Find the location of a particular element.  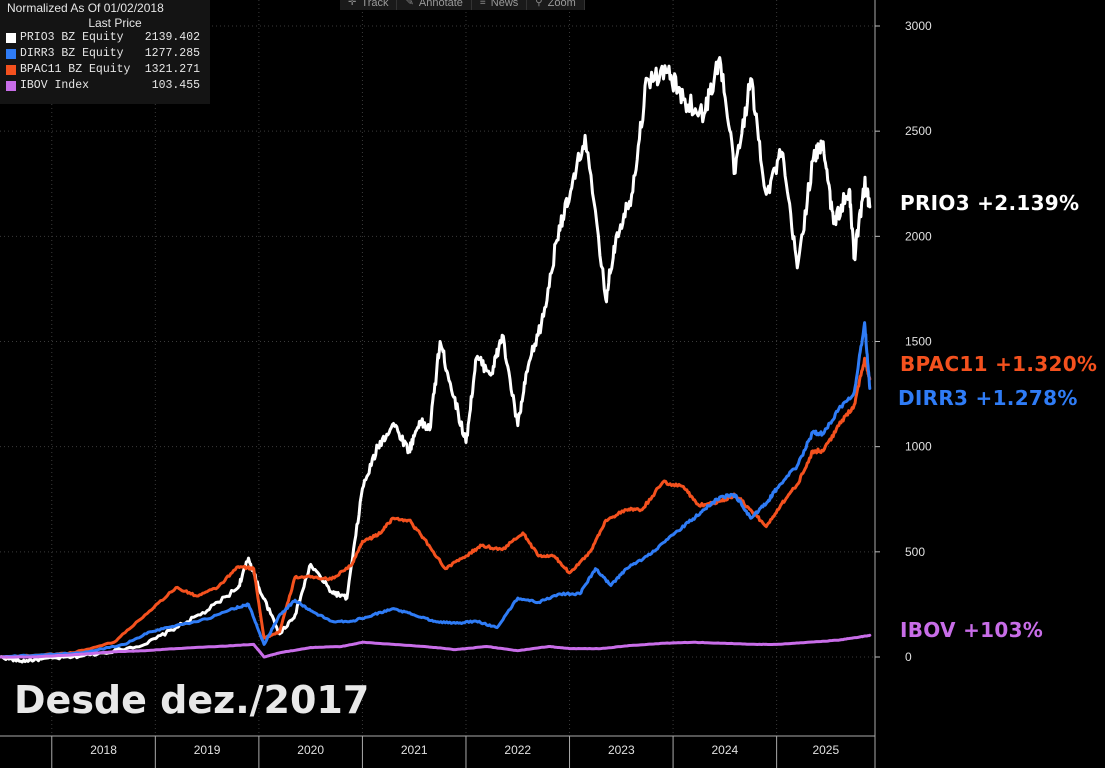

legend-swatch-ibov is located at coordinates (11, 86).